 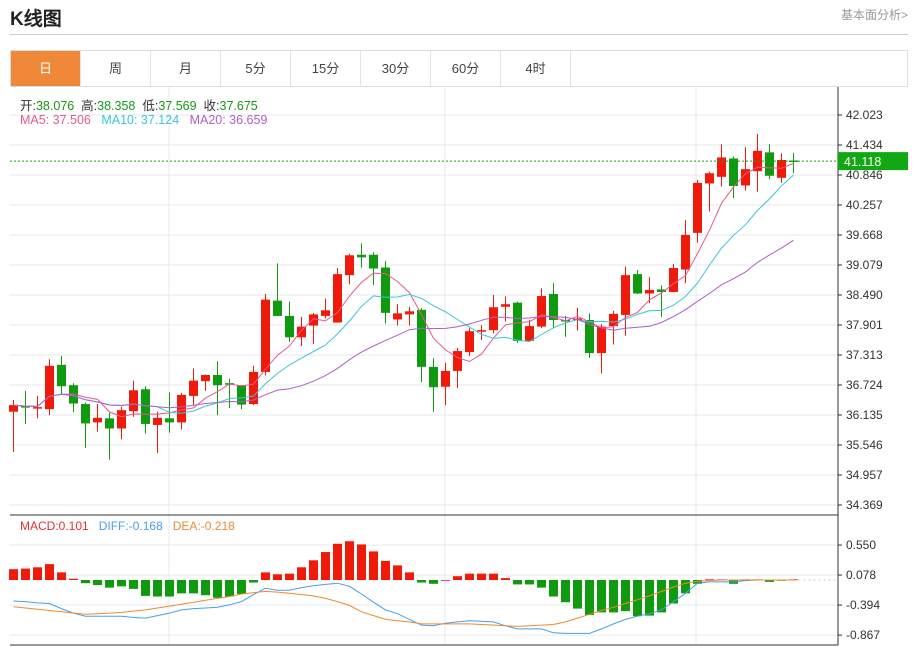 What do you see at coordinates (863, 635) in the screenshot?
I see `macd-tick-label: -0.867` at bounding box center [863, 635].